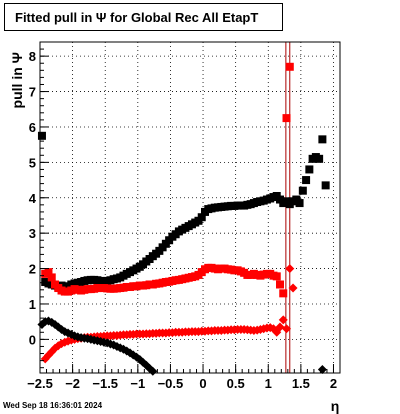 This screenshot has width=400, height=414. I want to click on x-axis-label: η, so click(335, 406).